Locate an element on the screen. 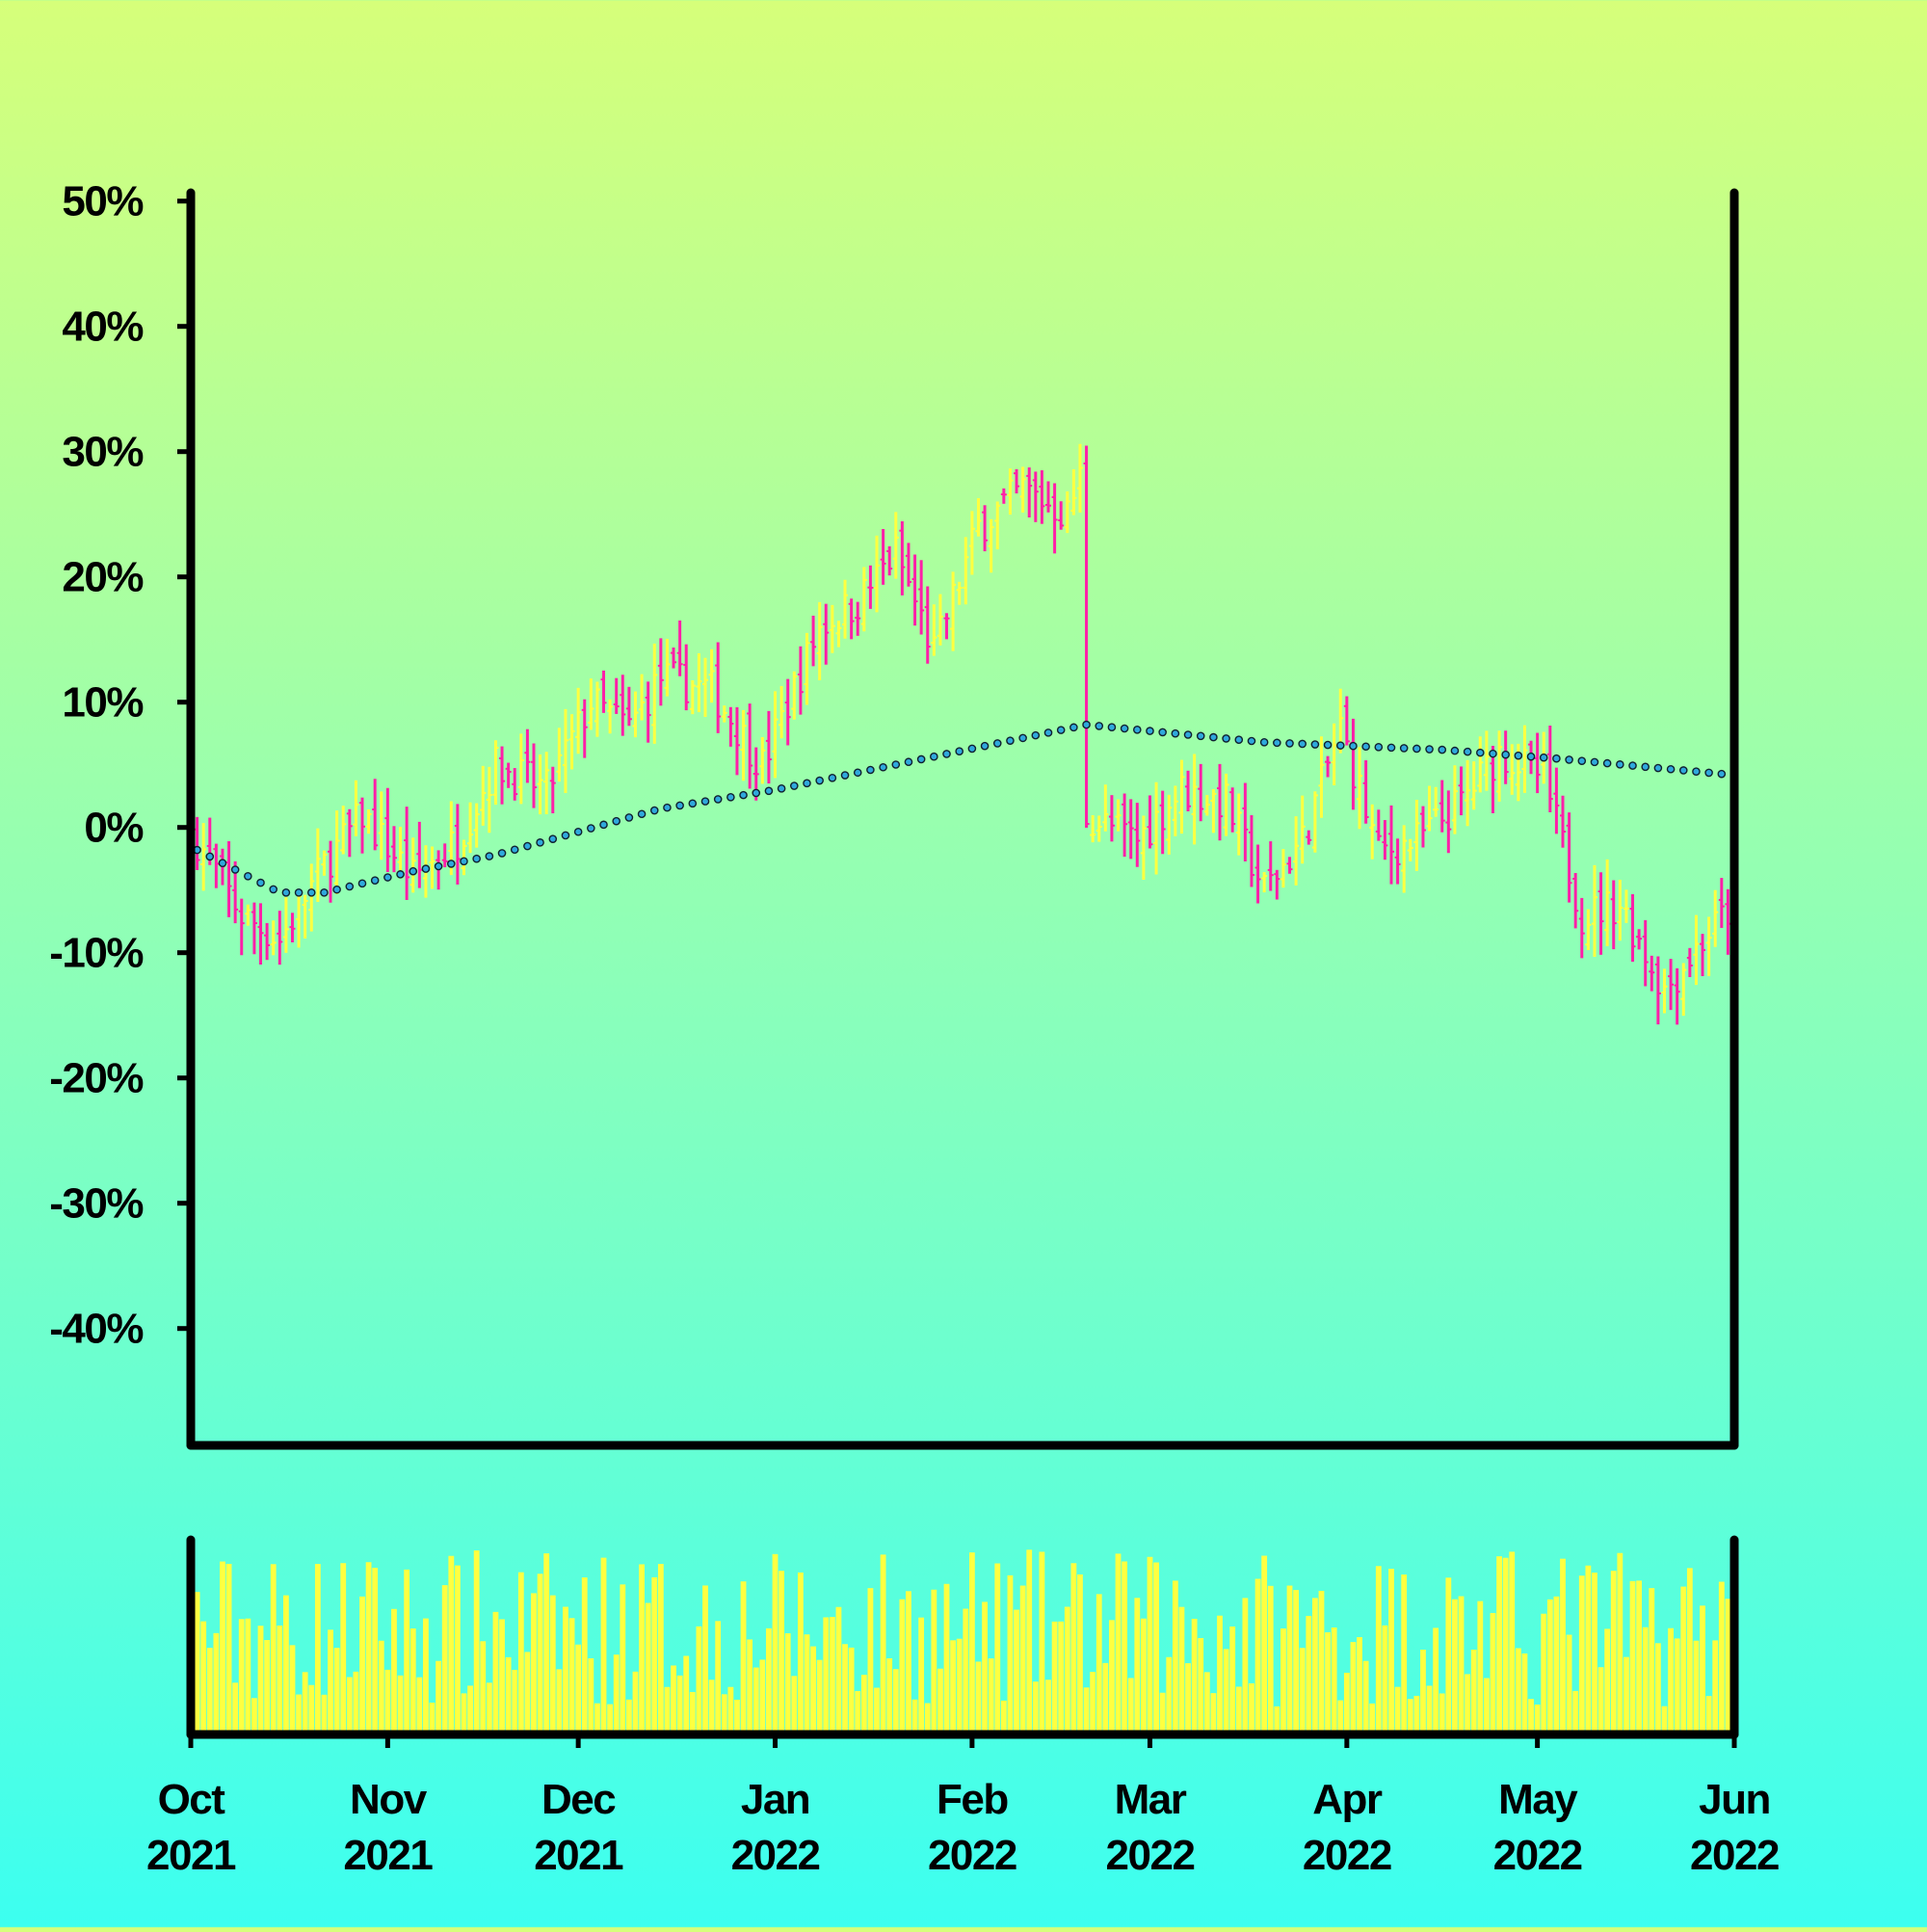  x-tick-label-month: Jan is located at coordinates (775, 1799).